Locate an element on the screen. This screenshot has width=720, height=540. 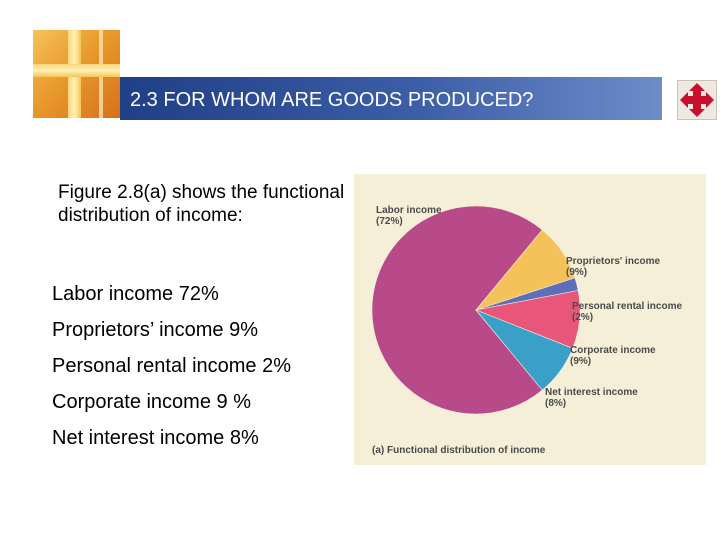
pie-chart is located at coordinates (476, 310).